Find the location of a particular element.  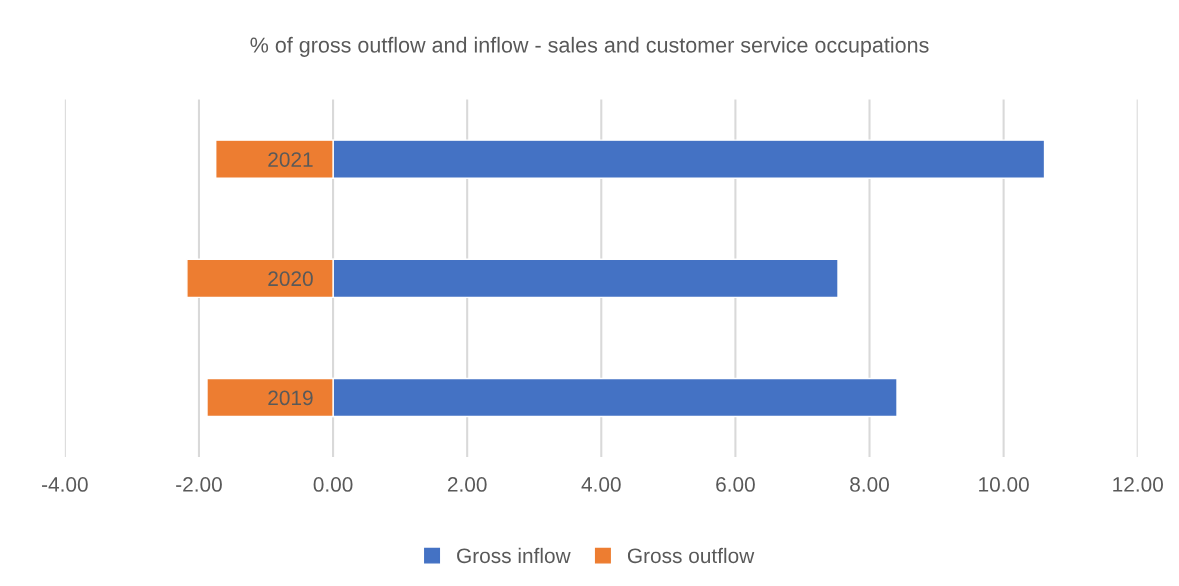

x-tick-label: 8.00 is located at coordinates (869, 484).